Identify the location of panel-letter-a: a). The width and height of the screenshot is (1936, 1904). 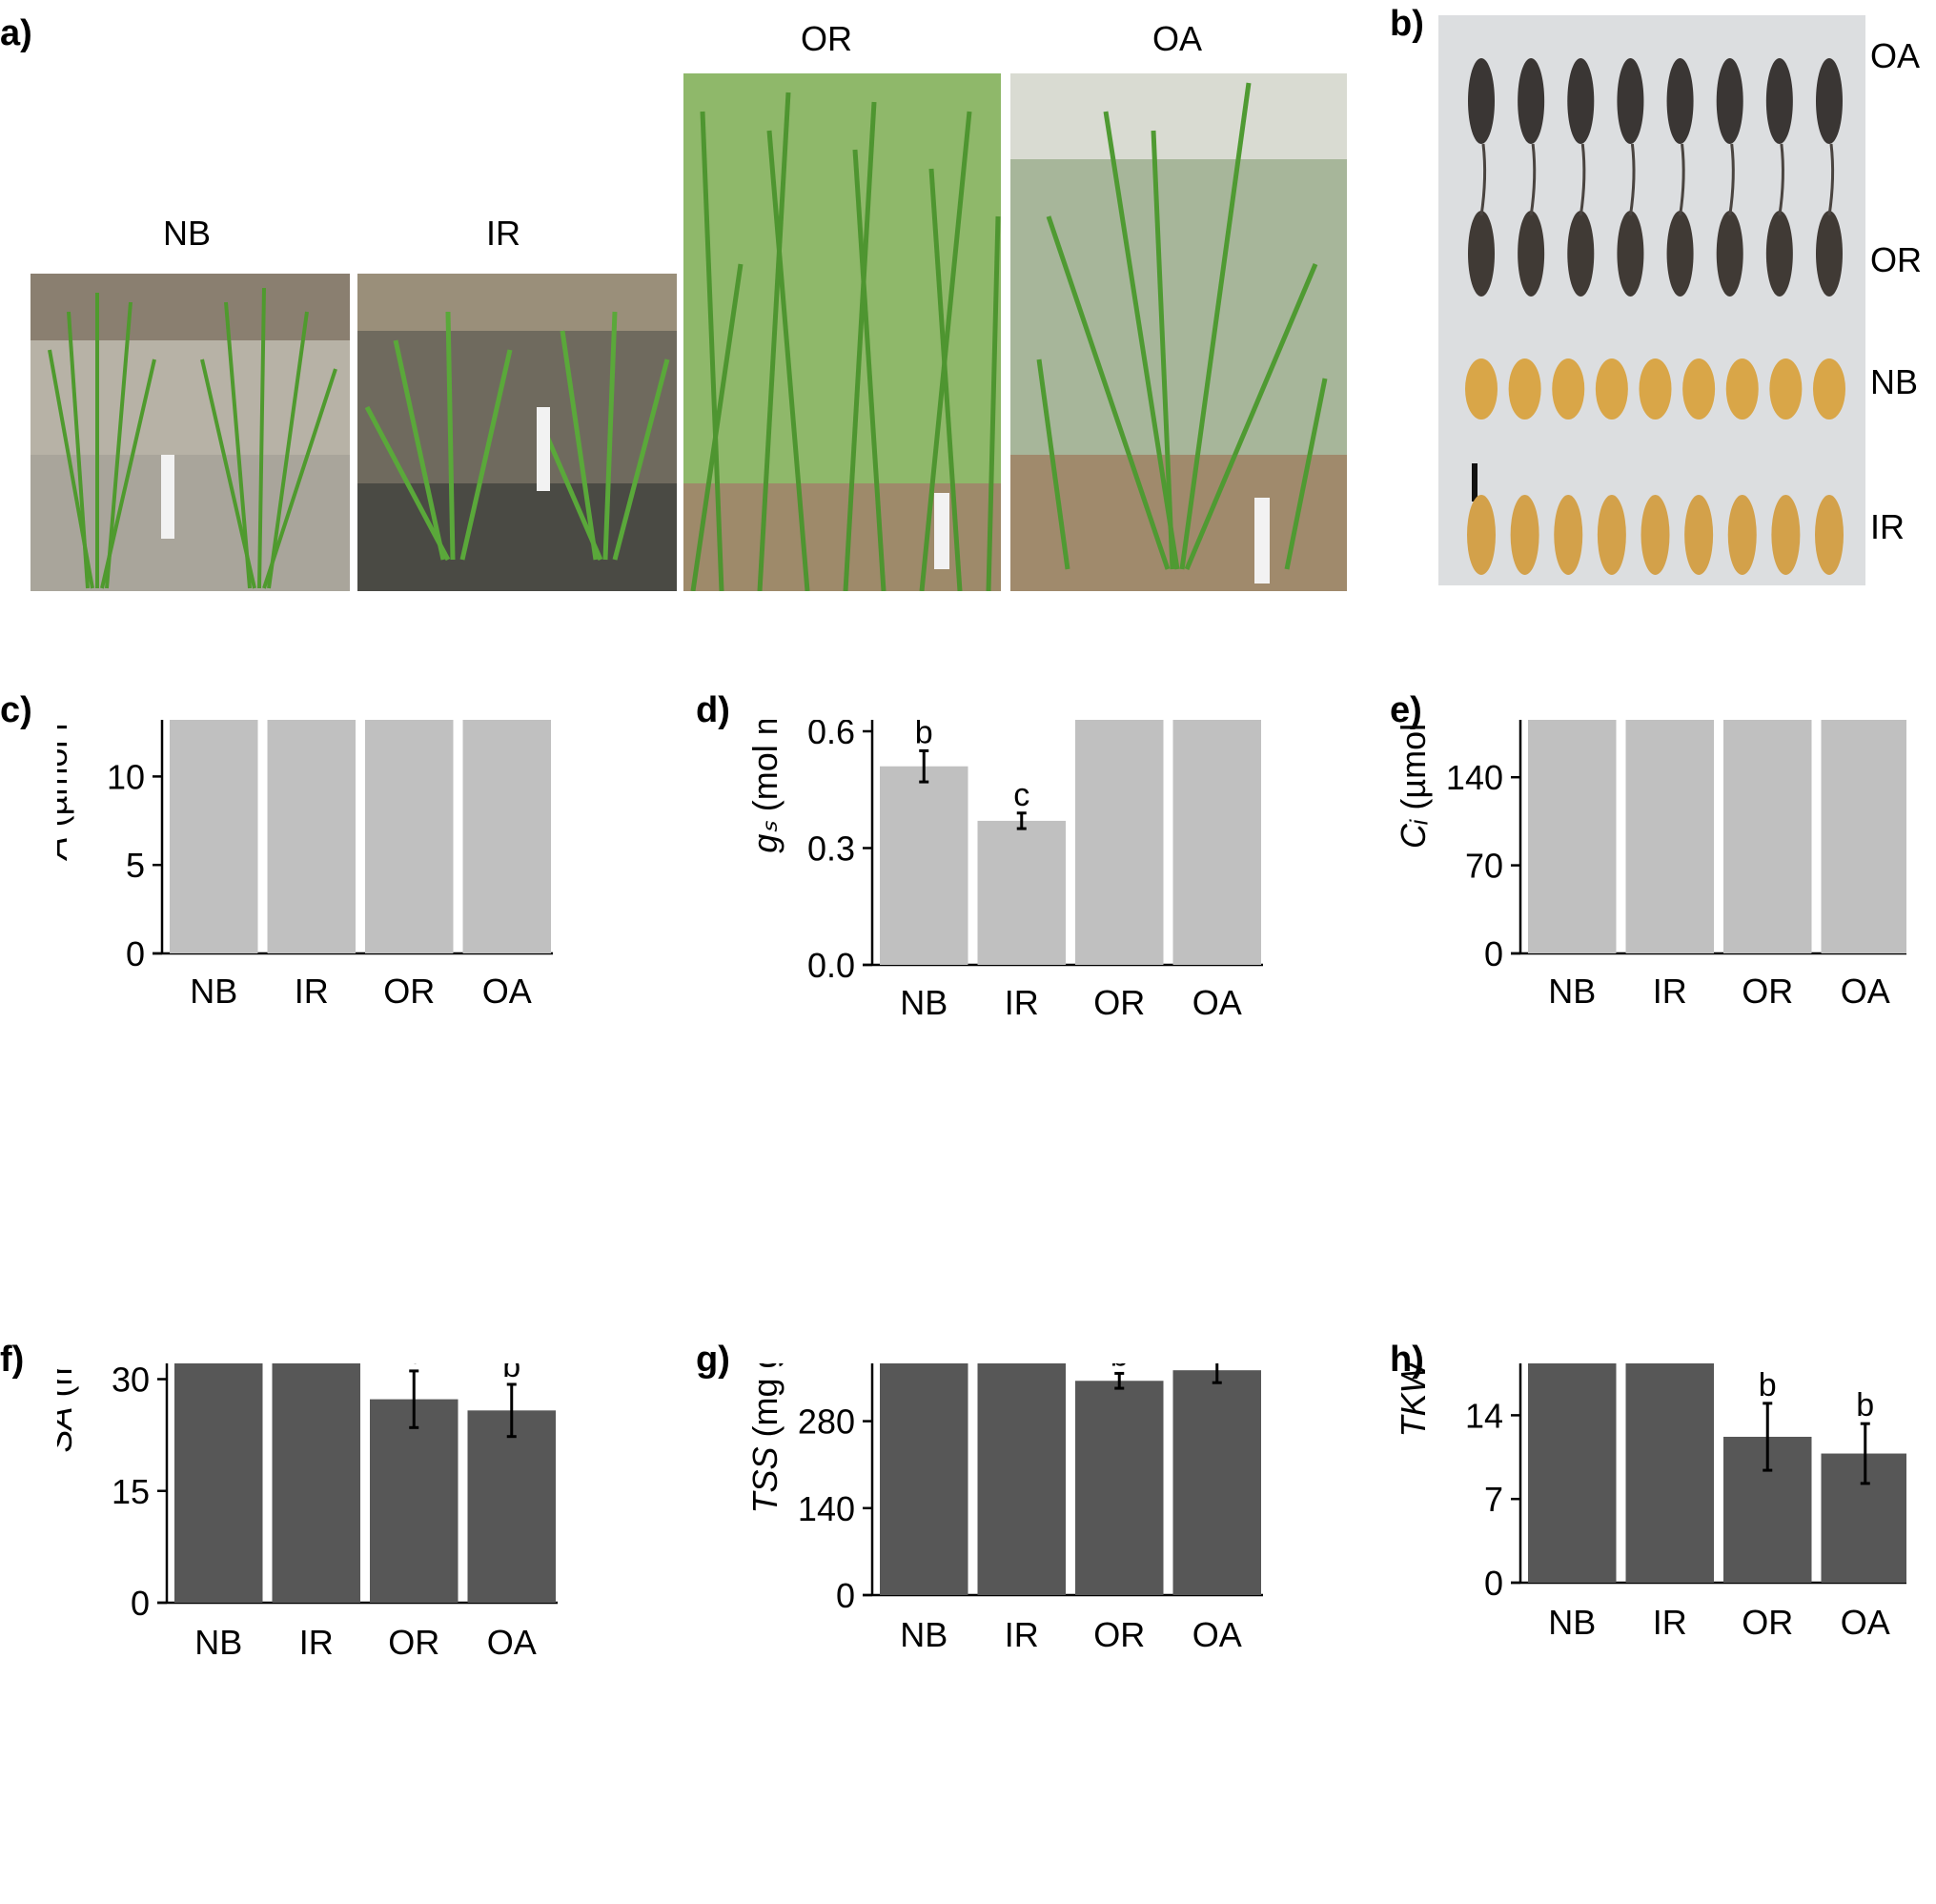
(16, 33).